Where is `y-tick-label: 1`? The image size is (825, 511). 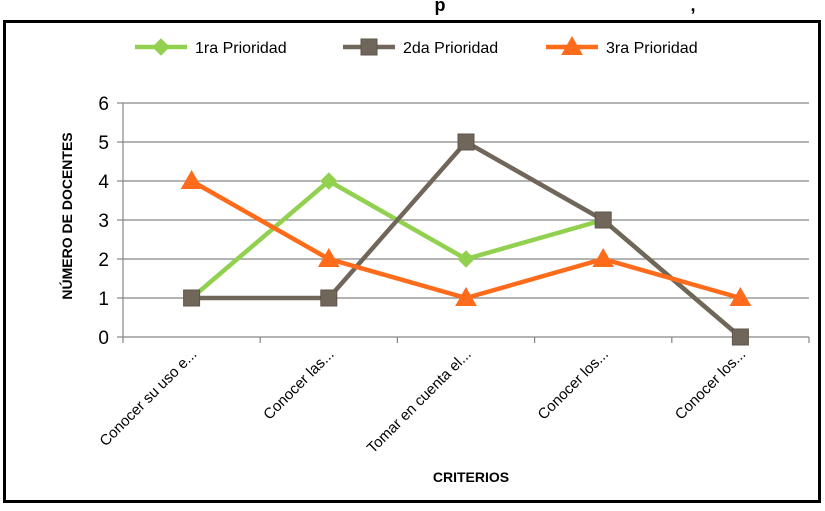
y-tick-label: 1 is located at coordinates (103, 299).